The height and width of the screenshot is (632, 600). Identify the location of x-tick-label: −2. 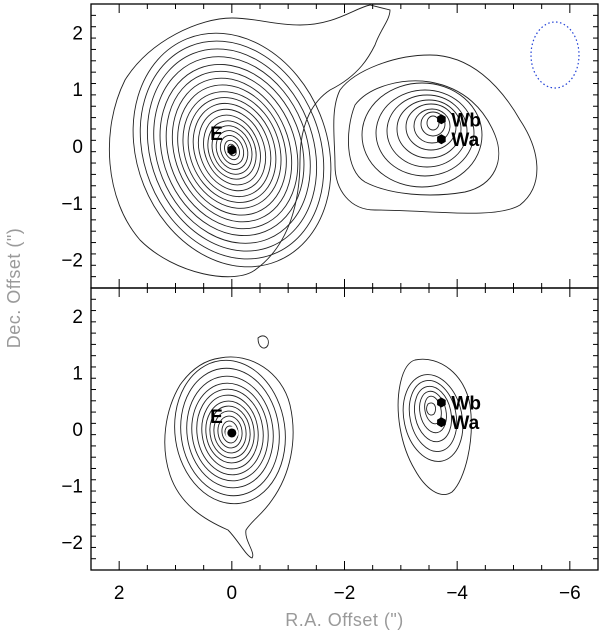
(345, 593).